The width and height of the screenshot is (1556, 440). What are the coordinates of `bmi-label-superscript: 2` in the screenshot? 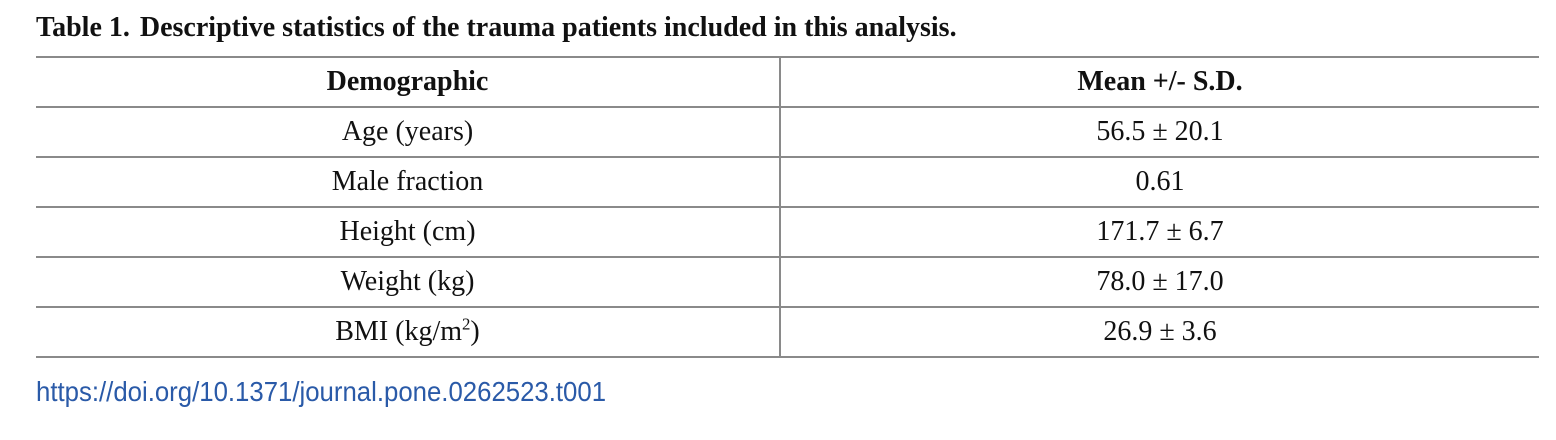 It's located at (466, 324).